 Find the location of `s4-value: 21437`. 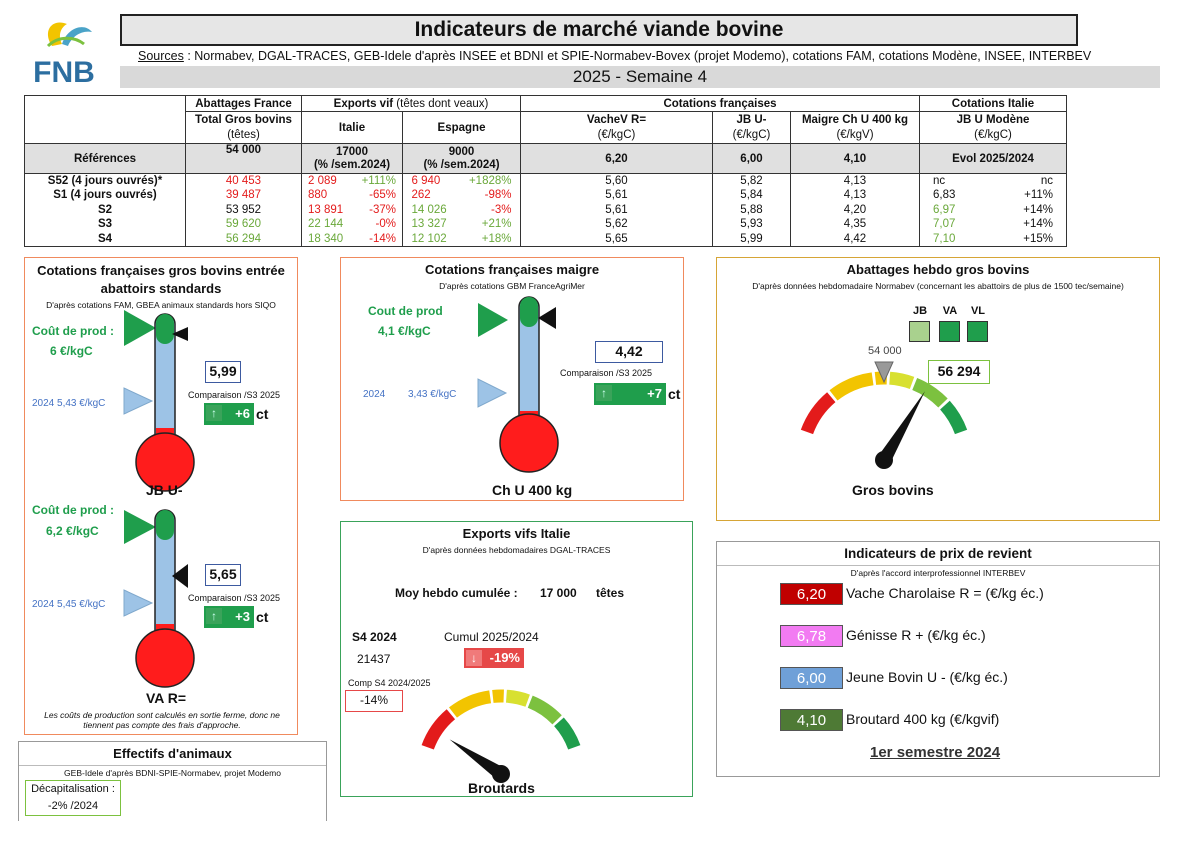

s4-value: 21437 is located at coordinates (374, 659).